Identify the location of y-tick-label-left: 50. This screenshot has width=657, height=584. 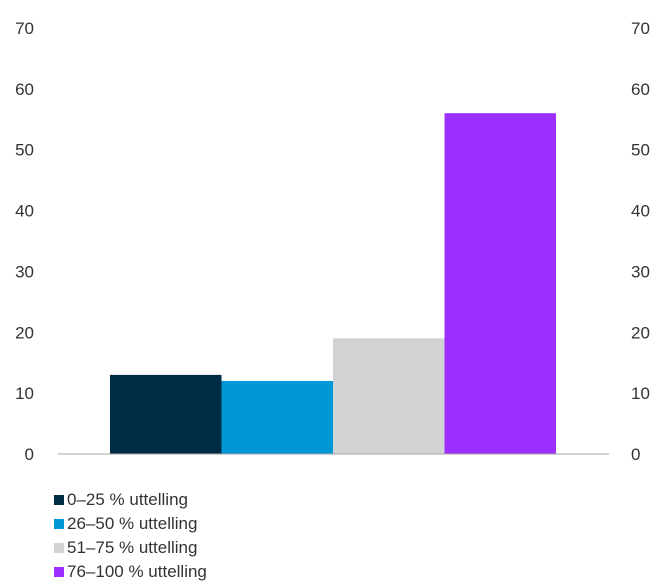
(24, 150).